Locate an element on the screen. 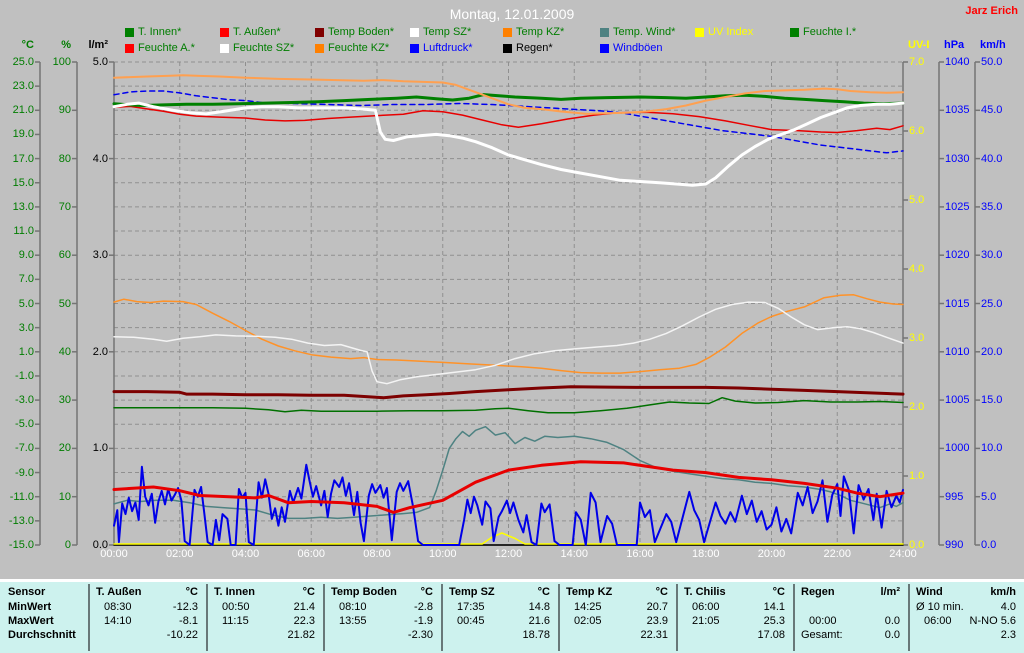  axis-tick-label-uvi: 7.0 is located at coordinates (917, 62).